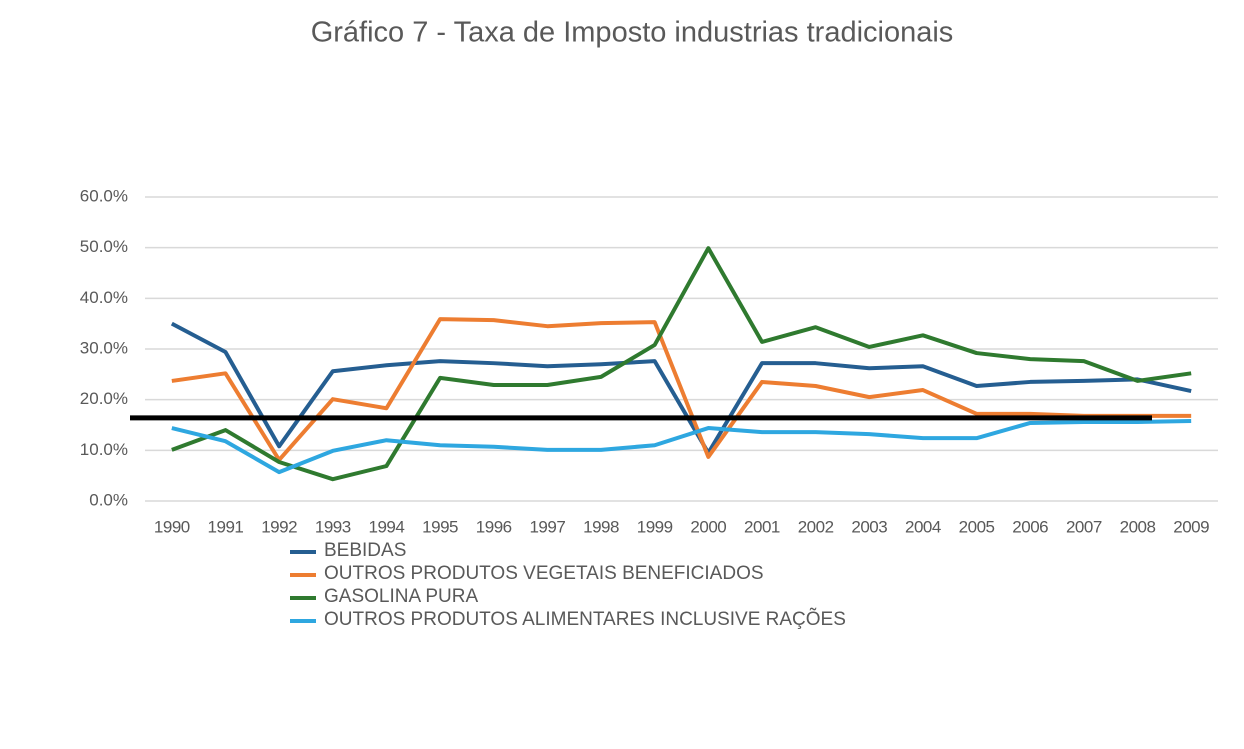 This screenshot has width=1244, height=749. What do you see at coordinates (923, 526) in the screenshot?
I see `x-tick-label: 2004` at bounding box center [923, 526].